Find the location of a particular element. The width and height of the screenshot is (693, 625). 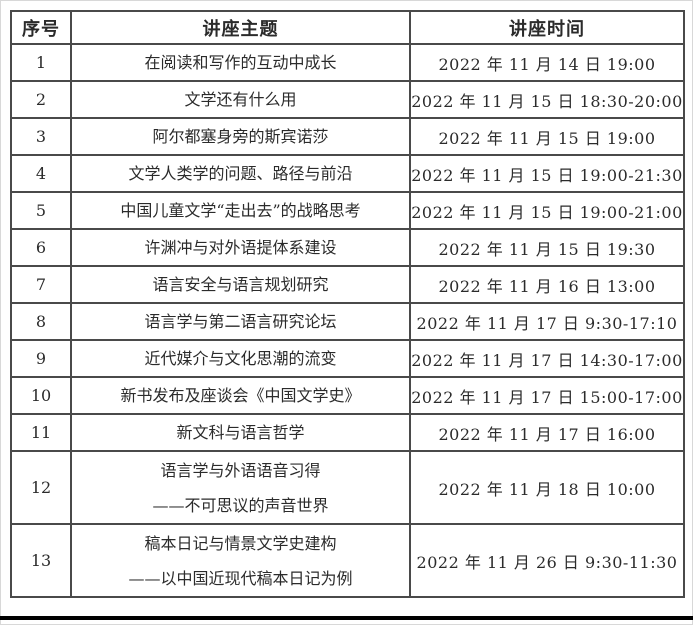

topic-line: 语言安全与语言规划研究 is located at coordinates (240, 284).